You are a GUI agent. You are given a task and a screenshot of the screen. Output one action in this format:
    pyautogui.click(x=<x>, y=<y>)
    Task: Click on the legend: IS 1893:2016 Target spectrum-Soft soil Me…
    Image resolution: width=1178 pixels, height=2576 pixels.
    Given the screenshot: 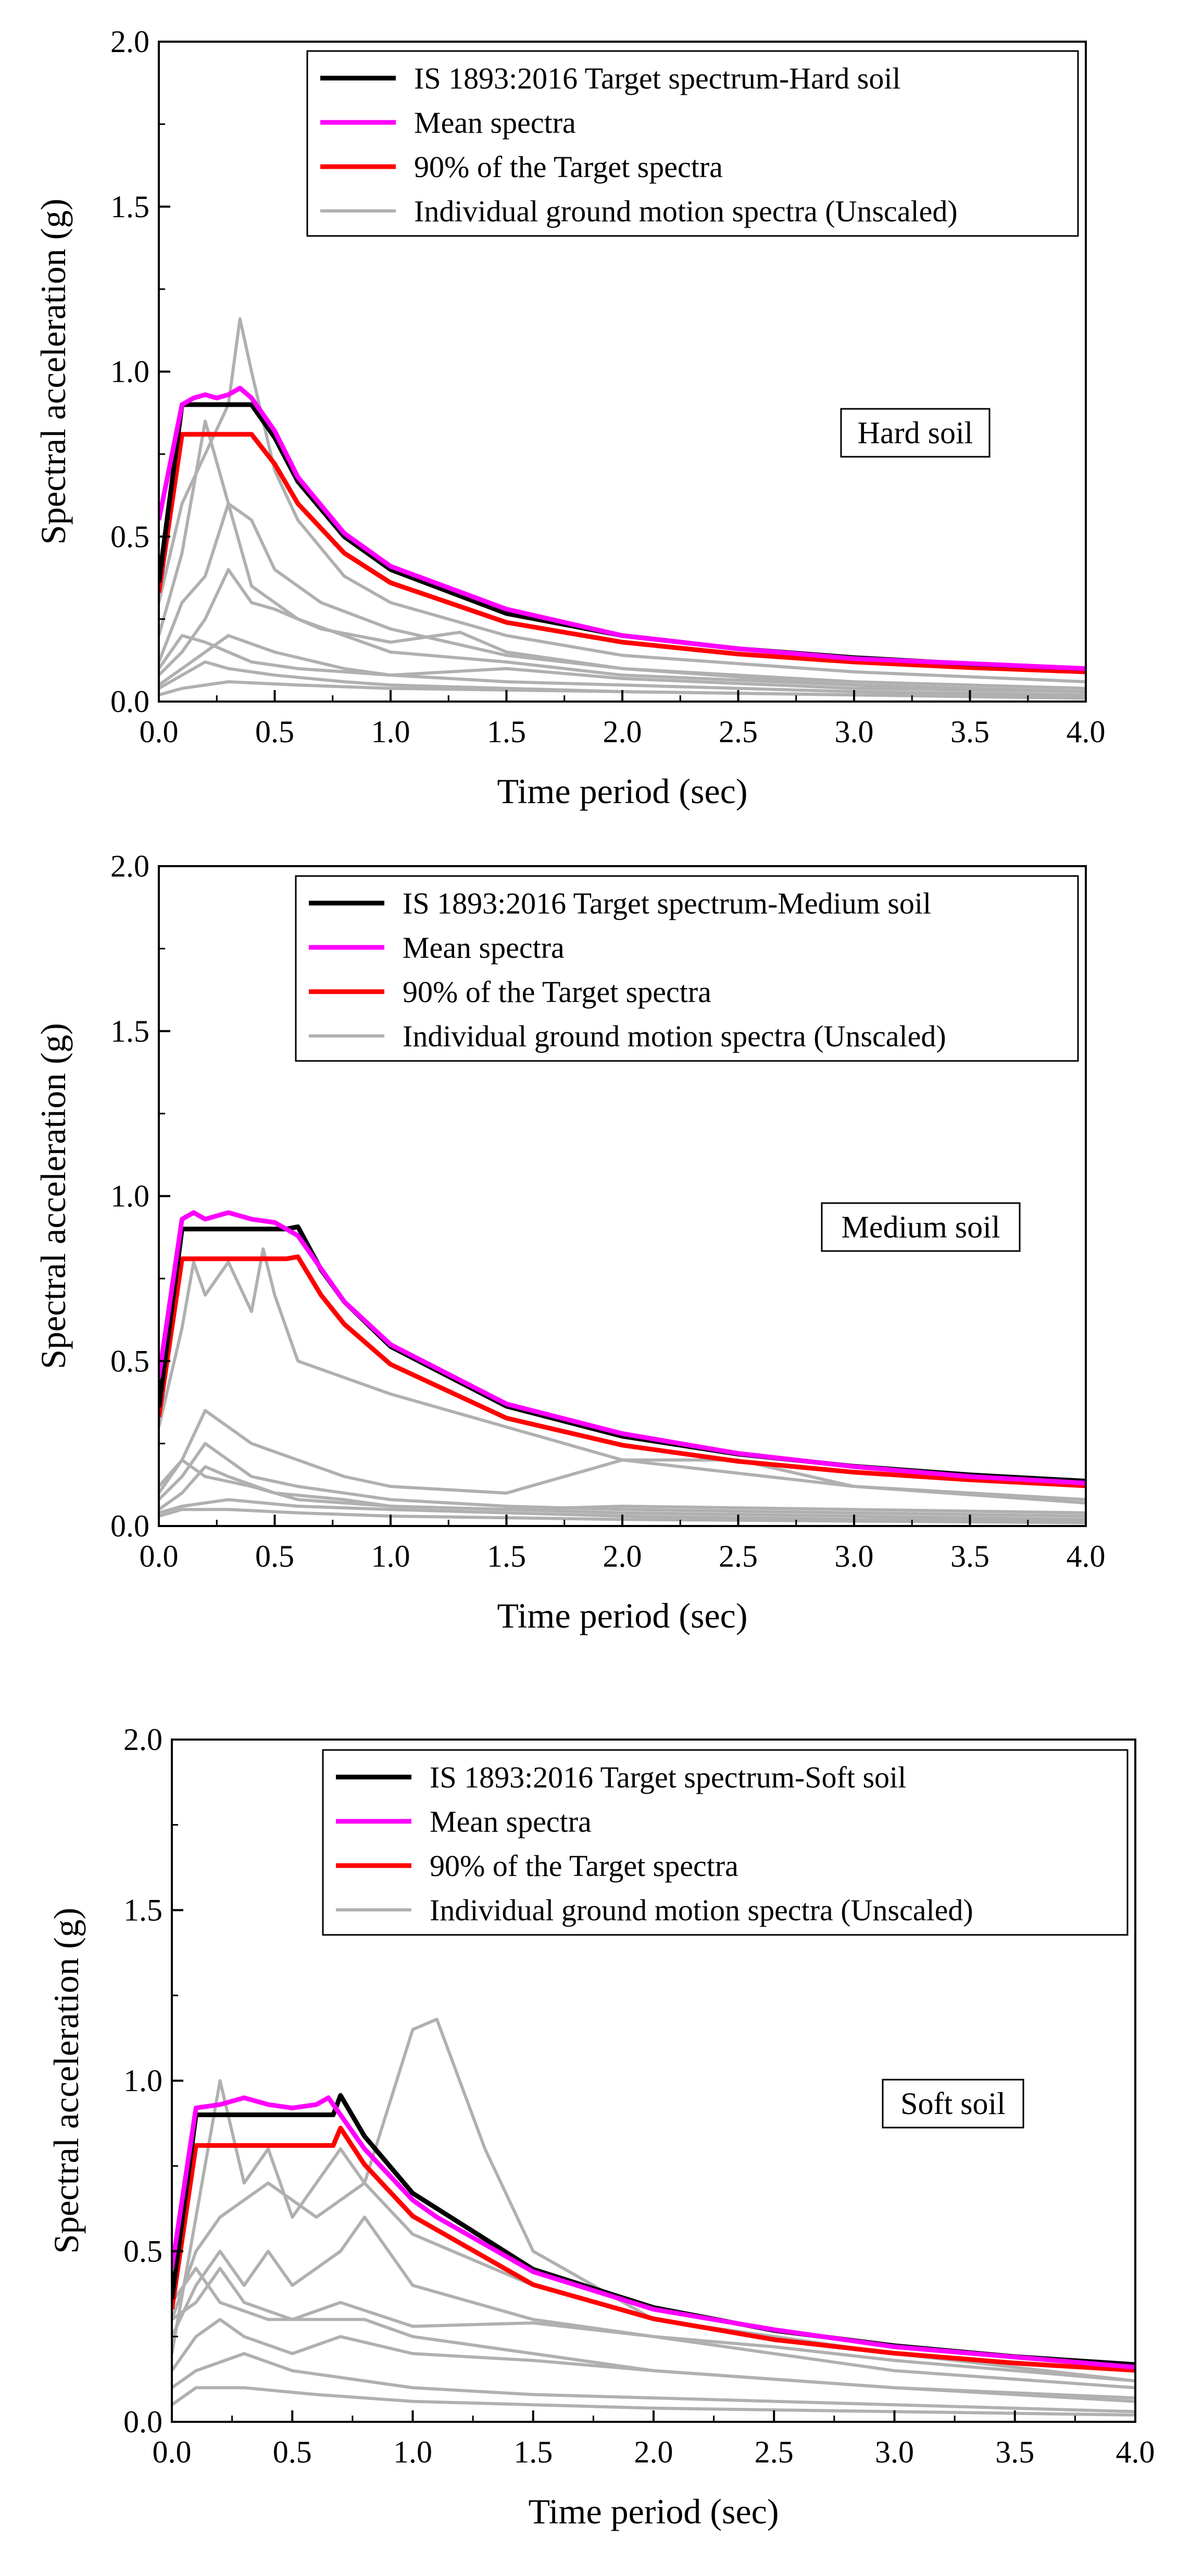 What is the action you would take?
    pyautogui.click(x=725, y=1842)
    